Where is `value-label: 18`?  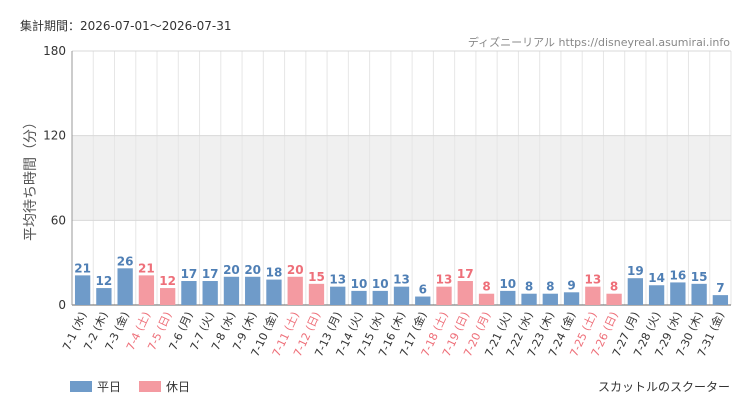
value-label: 18 is located at coordinates (274, 273).